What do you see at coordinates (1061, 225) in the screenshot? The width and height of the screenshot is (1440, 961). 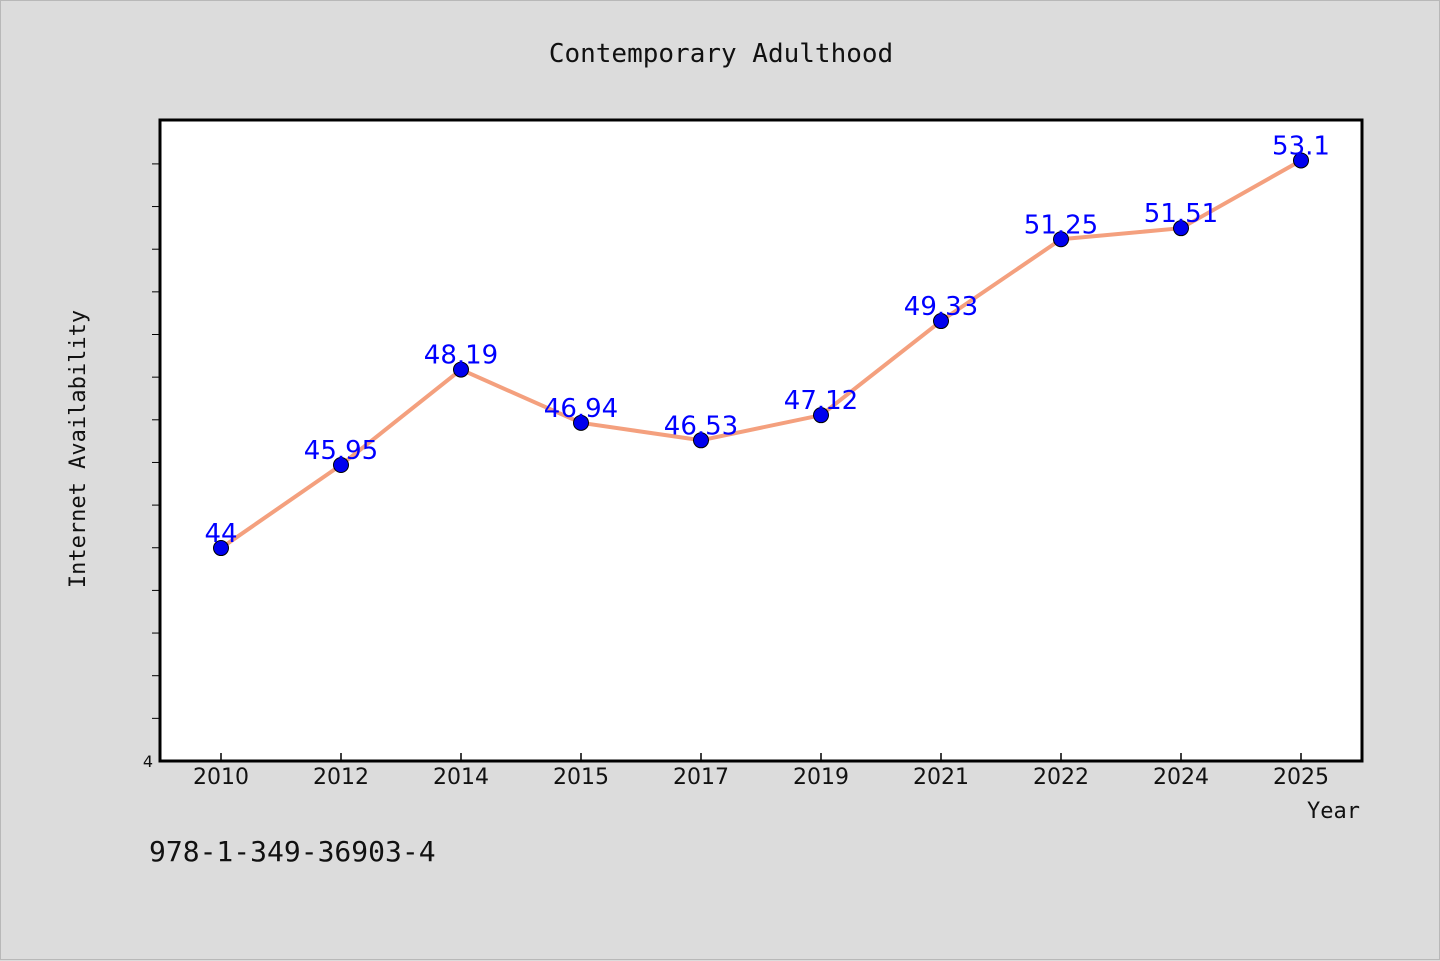 I see `data-label: 51.25` at bounding box center [1061, 225].